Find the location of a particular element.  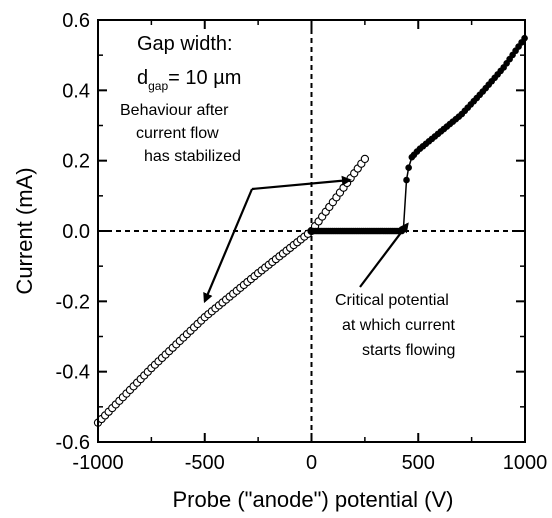

y-tick-label: -0.2 is located at coordinates (73, 302).